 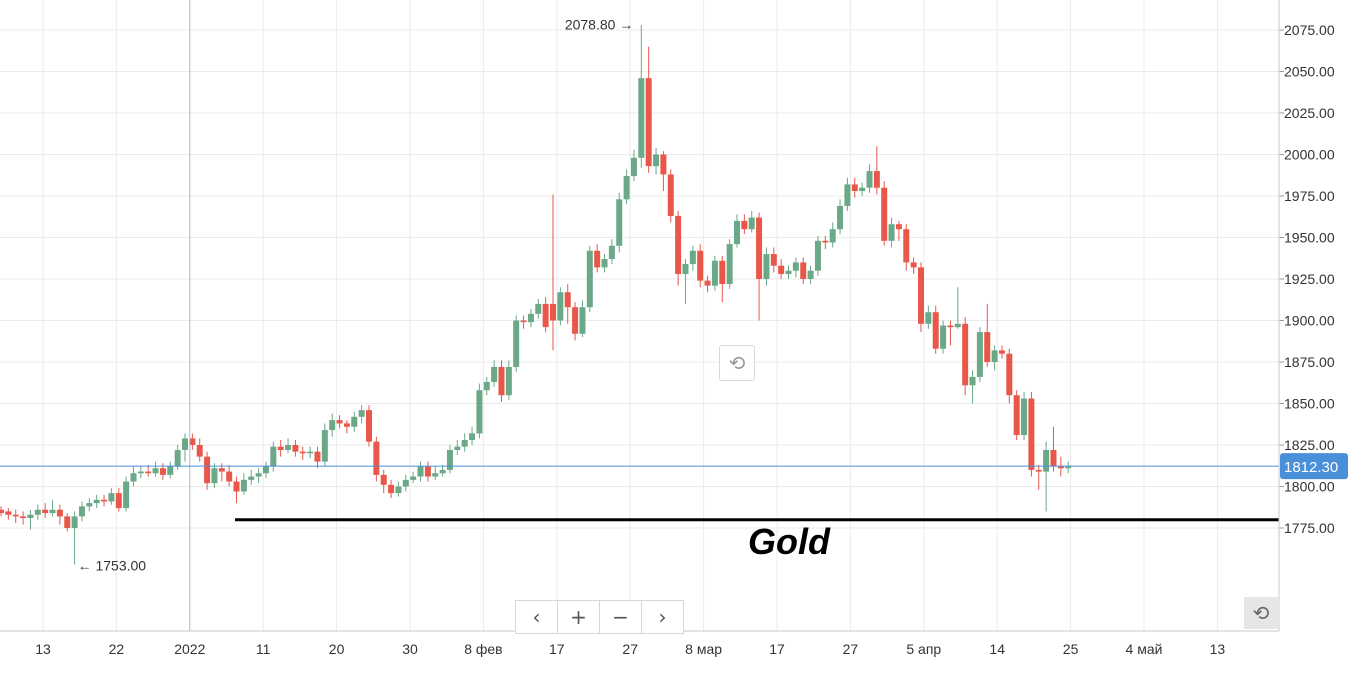 What do you see at coordinates (789, 541) in the screenshot?
I see `chart-title: Gold` at bounding box center [789, 541].